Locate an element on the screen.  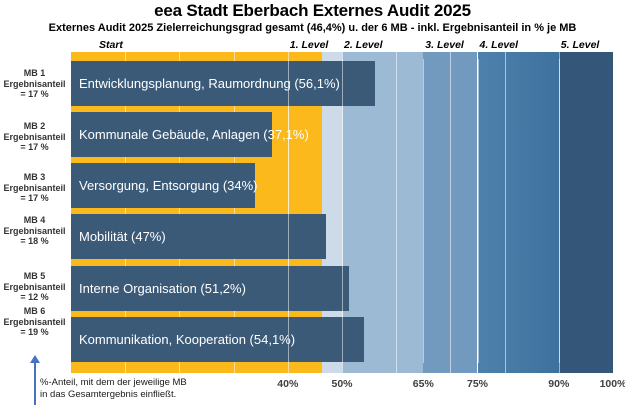
arrow-head is located at coordinates (35, 359).